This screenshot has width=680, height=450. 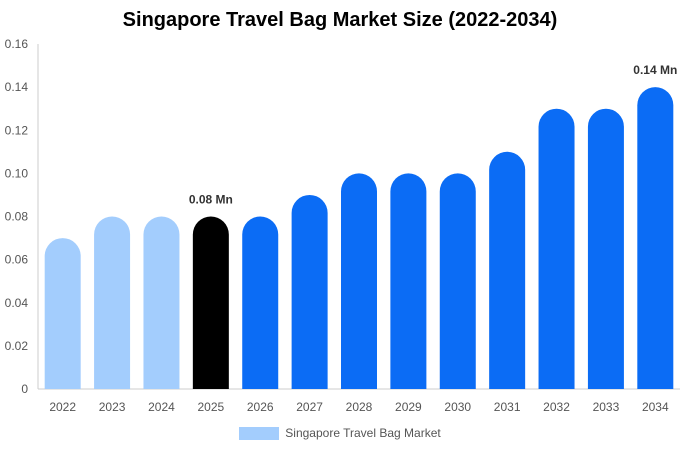 What do you see at coordinates (457, 281) in the screenshot?
I see `bar-2030` at bounding box center [457, 281].